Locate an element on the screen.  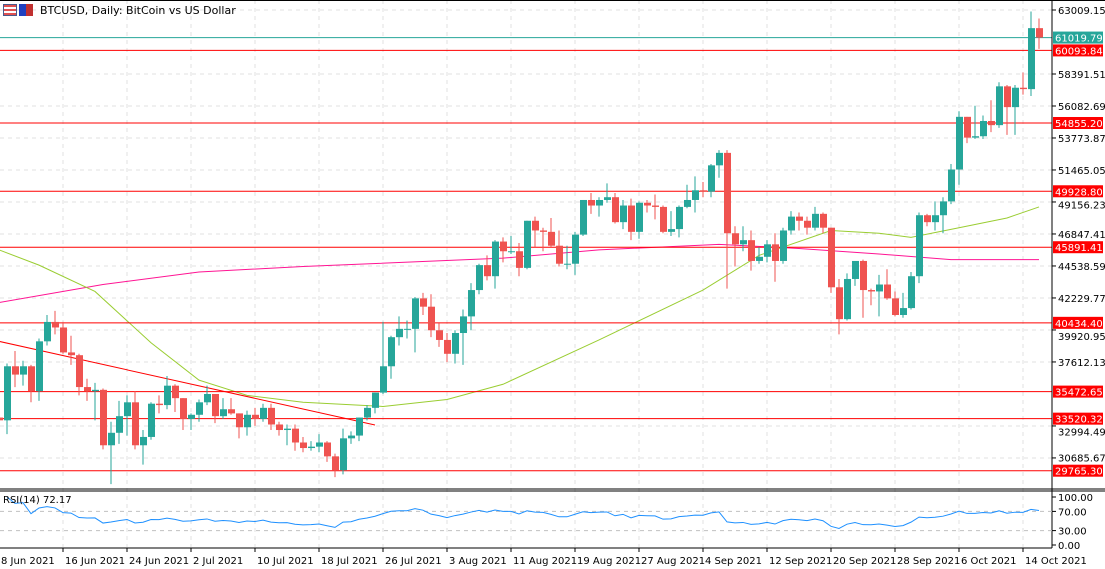
date-tick-label: 6 Oct 2021 is located at coordinates (988, 561).